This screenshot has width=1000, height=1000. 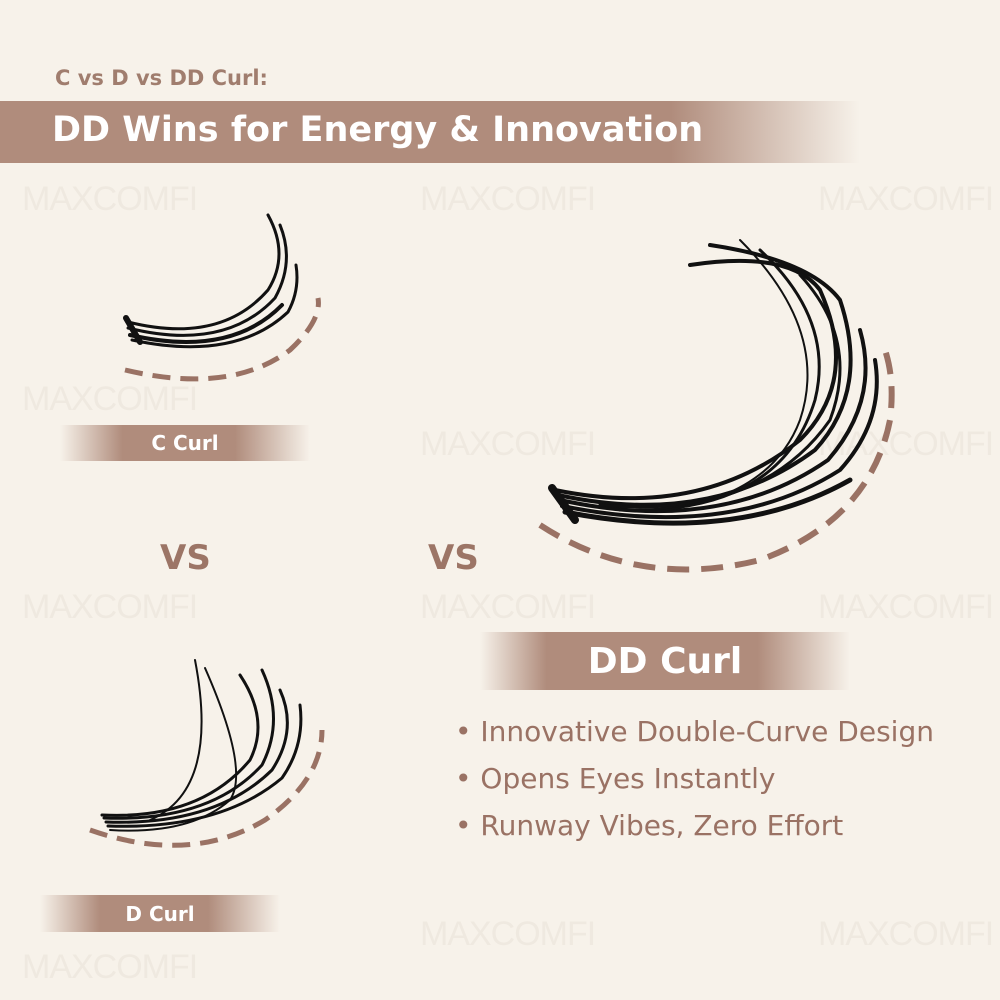 What do you see at coordinates (222, 339) in the screenshot?
I see `c-curl-dashed-arc` at bounding box center [222, 339].